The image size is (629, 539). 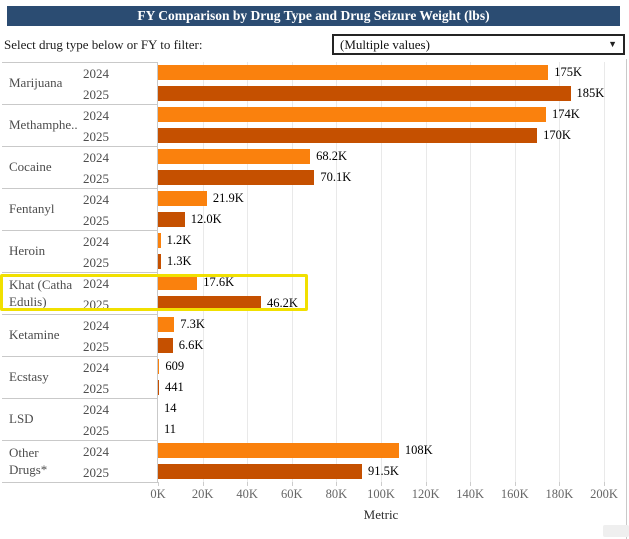 I want to click on bar-row: 12.0K, so click(x=390, y=219).